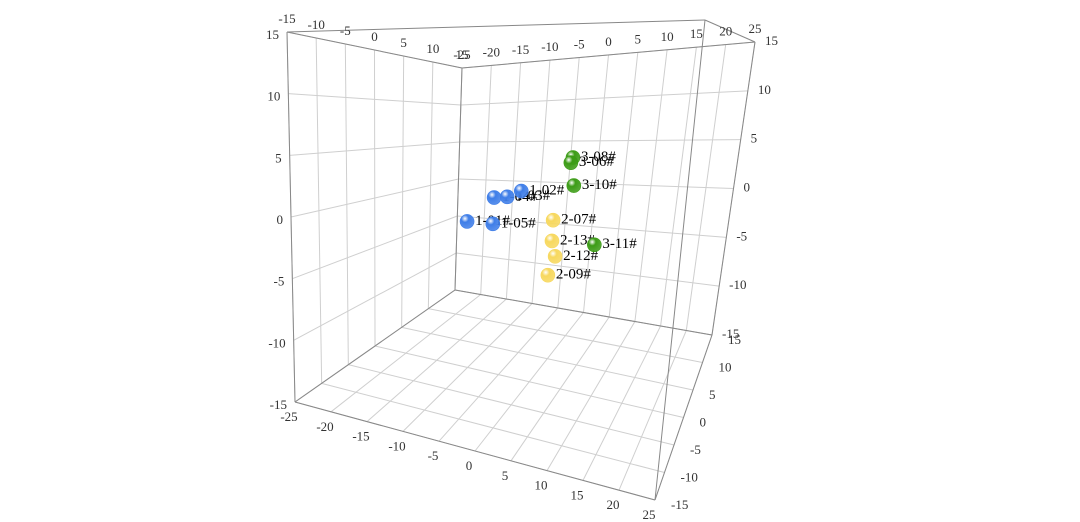 Image resolution: width=1080 pixels, height=522 pixels. I want to click on point-label: 2-12#, so click(580, 256).